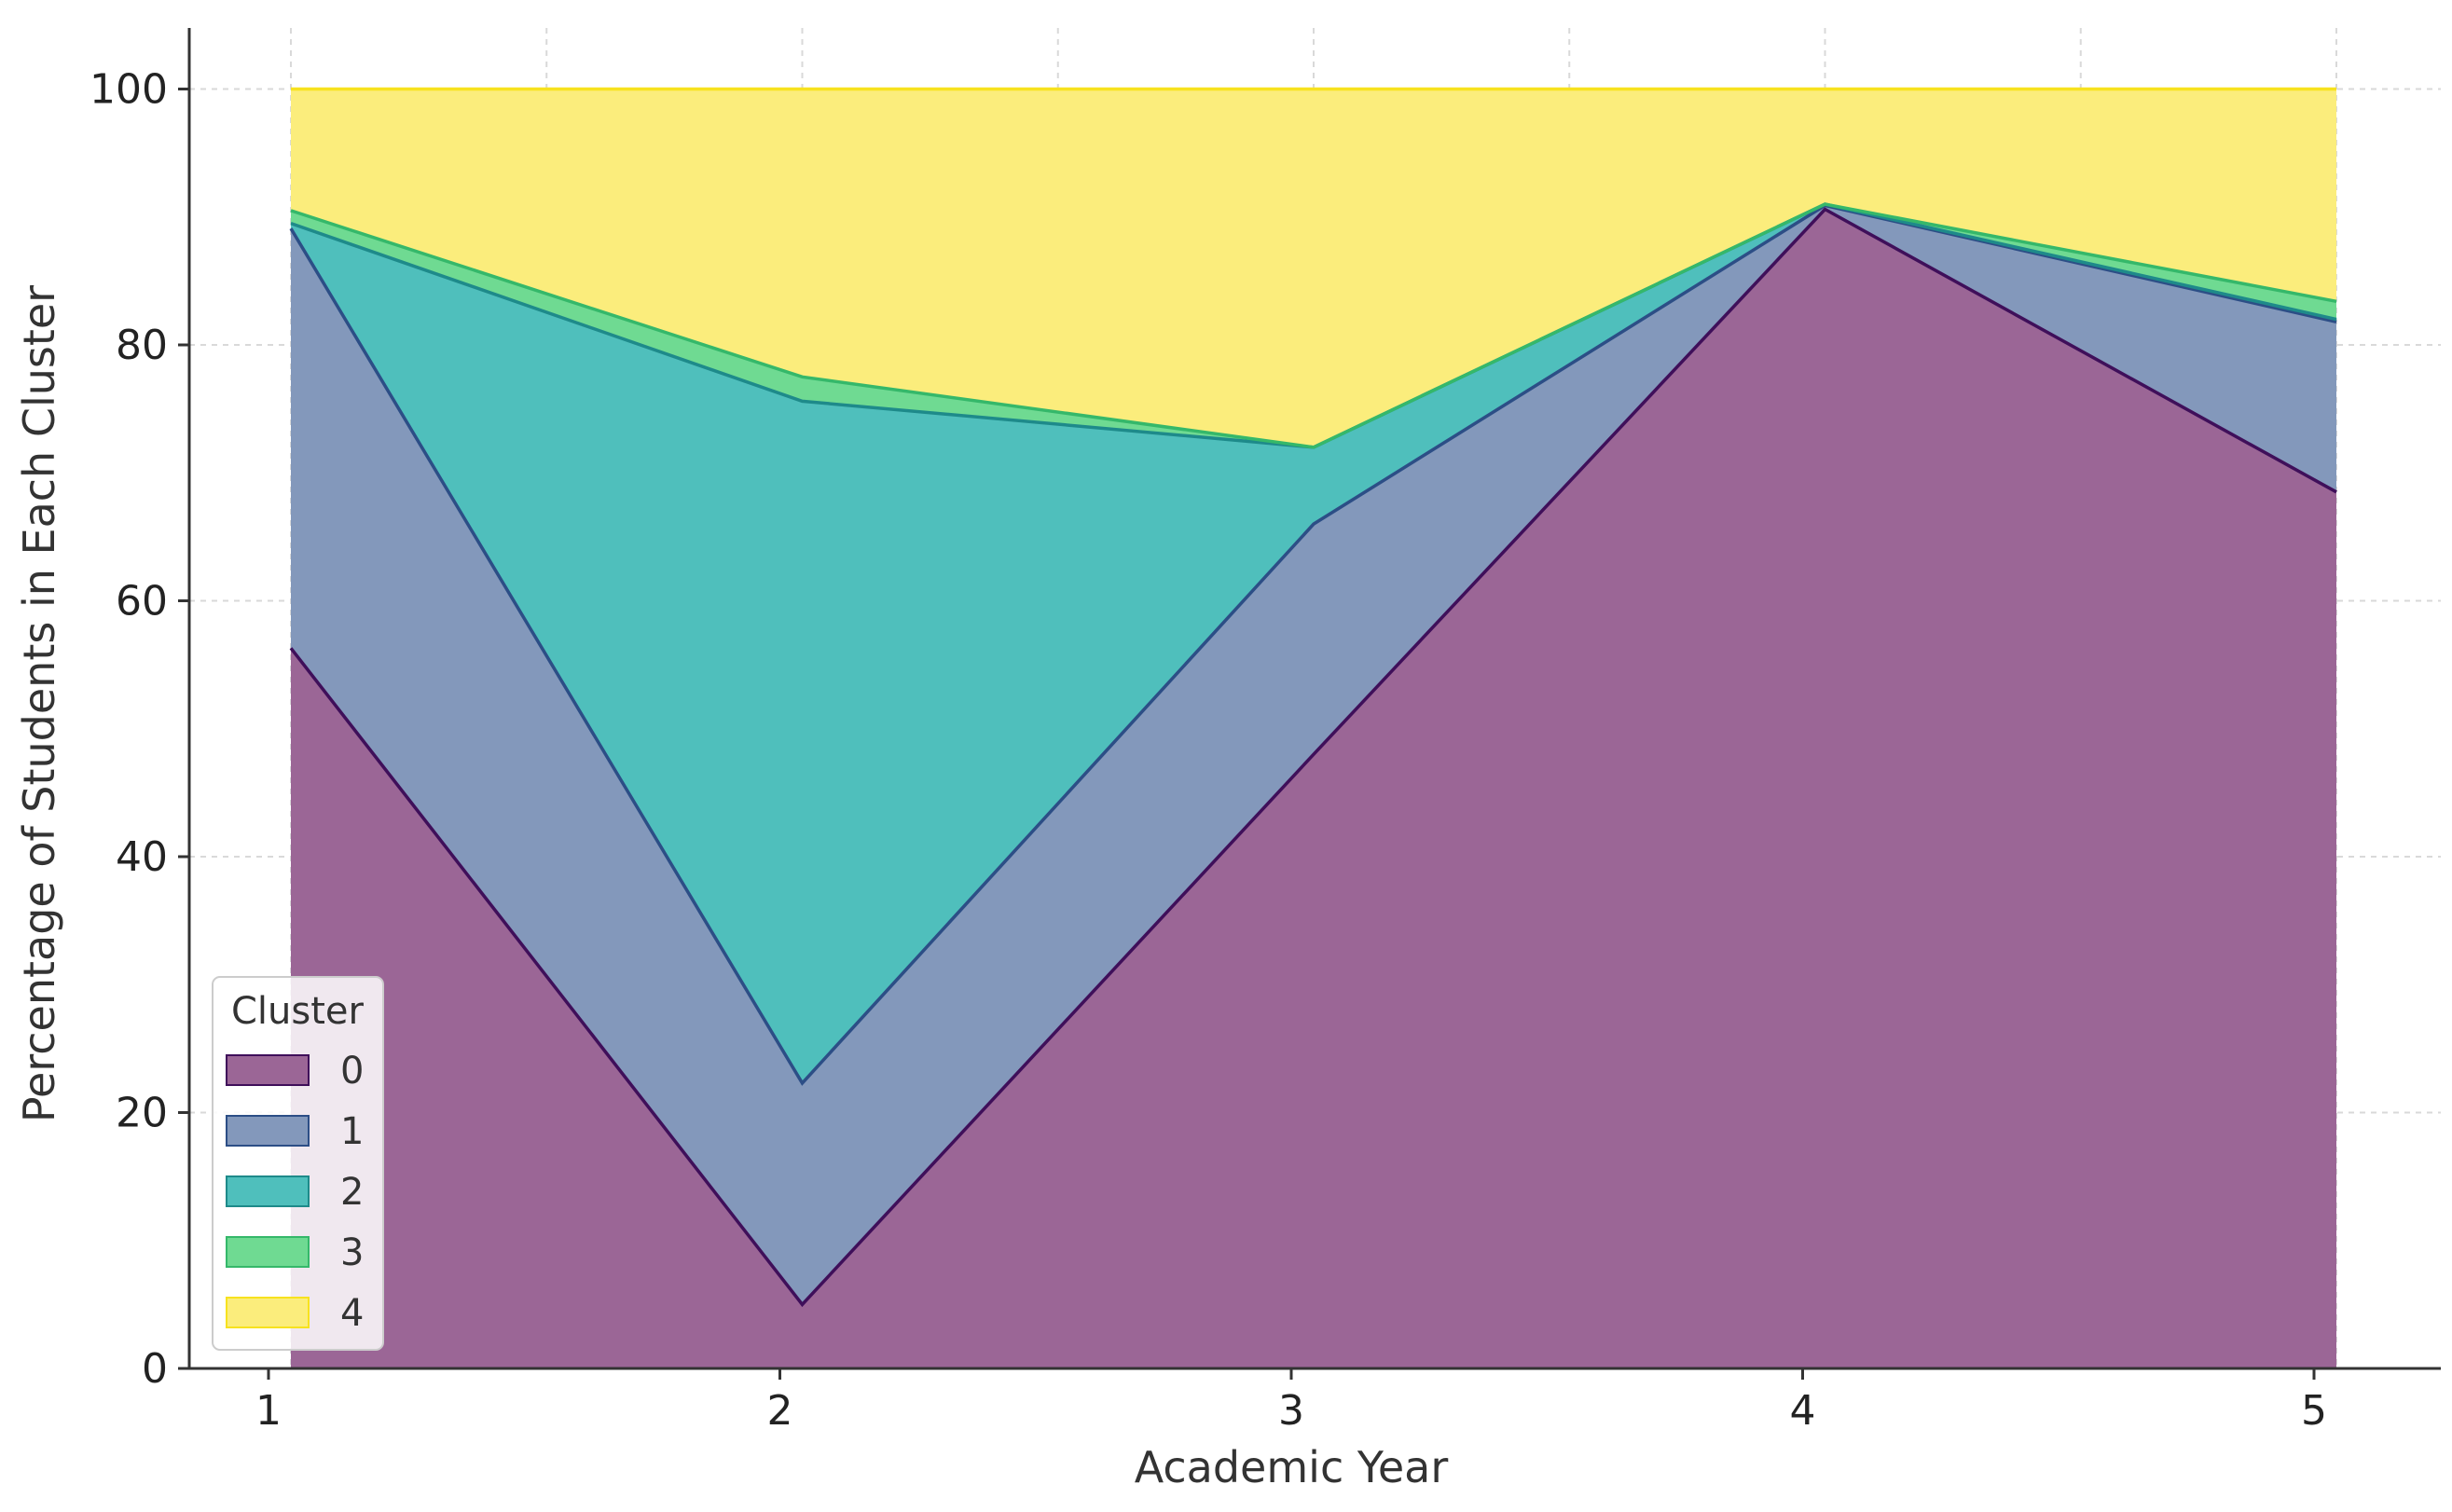  I want to click on x-tick-label: 1, so click(268, 1411).